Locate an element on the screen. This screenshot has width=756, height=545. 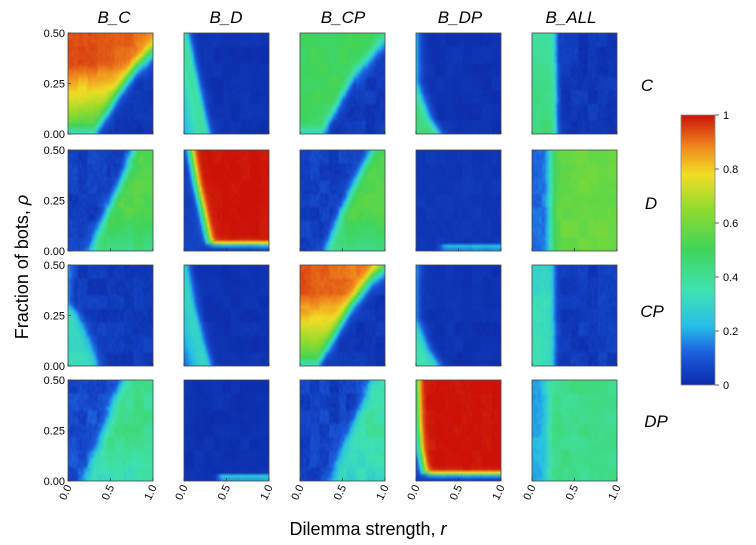
column-titles: B_C B_D B_CP B_DP B_ALL is located at coordinates (346, 17).